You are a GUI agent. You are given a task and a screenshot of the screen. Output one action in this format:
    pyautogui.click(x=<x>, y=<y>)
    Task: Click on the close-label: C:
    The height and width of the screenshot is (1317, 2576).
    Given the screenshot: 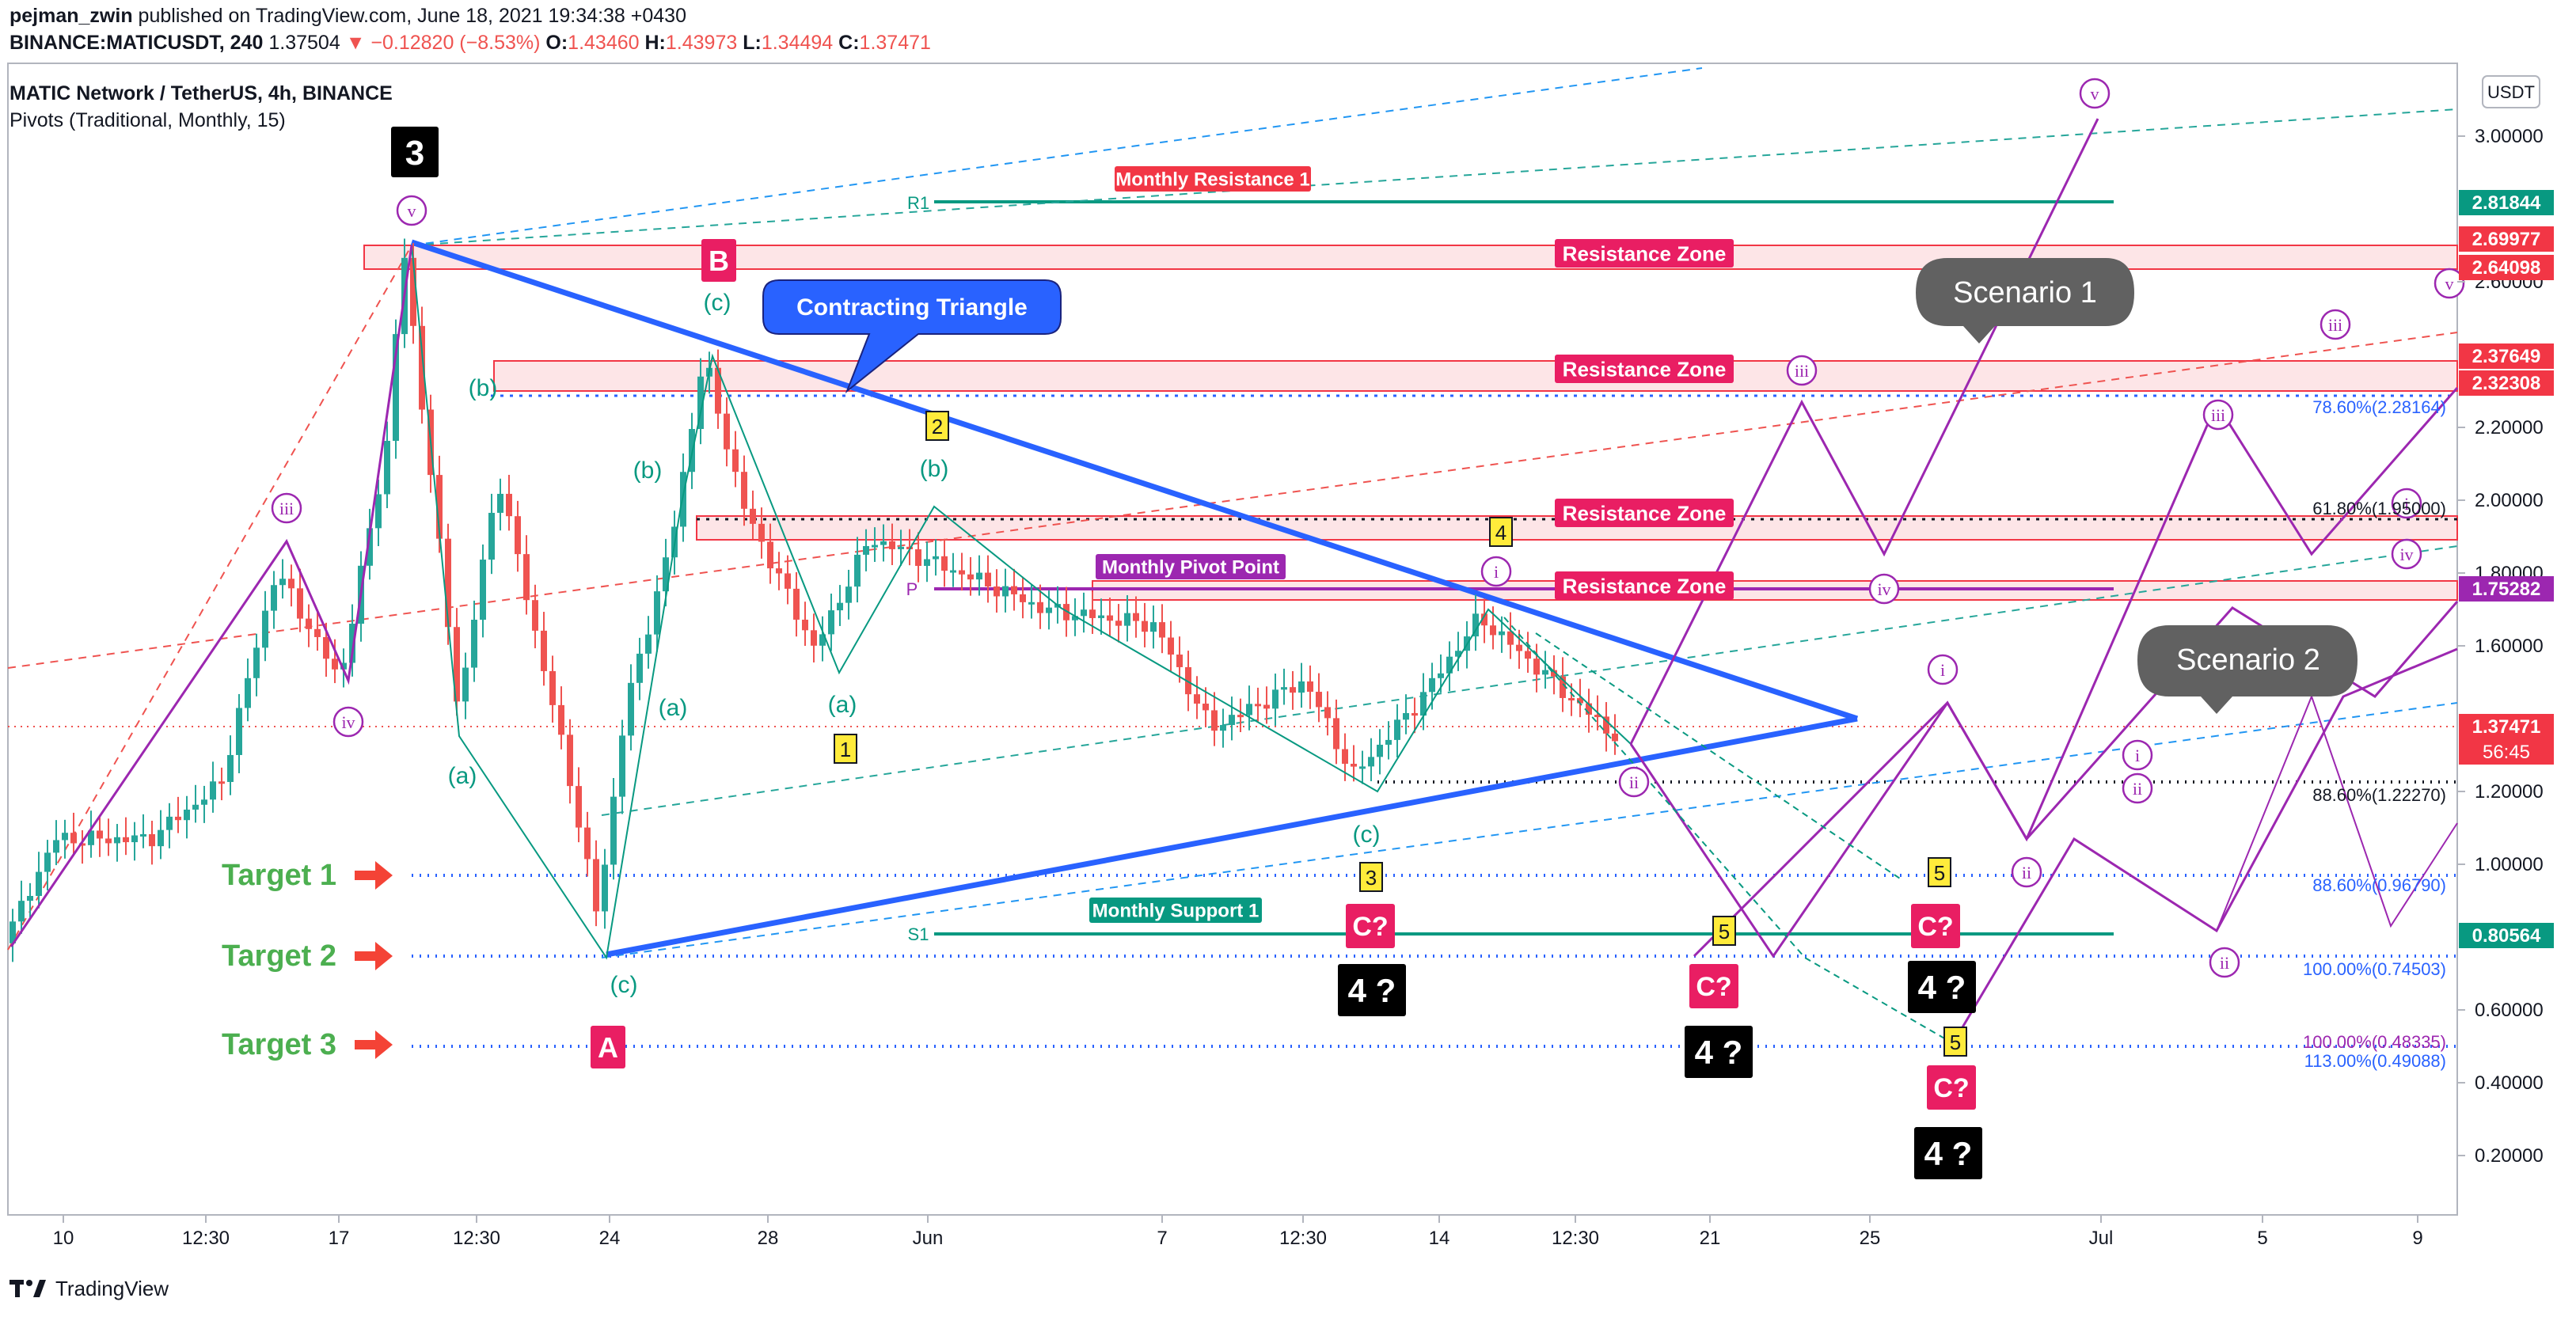 What is the action you would take?
    pyautogui.click(x=849, y=43)
    